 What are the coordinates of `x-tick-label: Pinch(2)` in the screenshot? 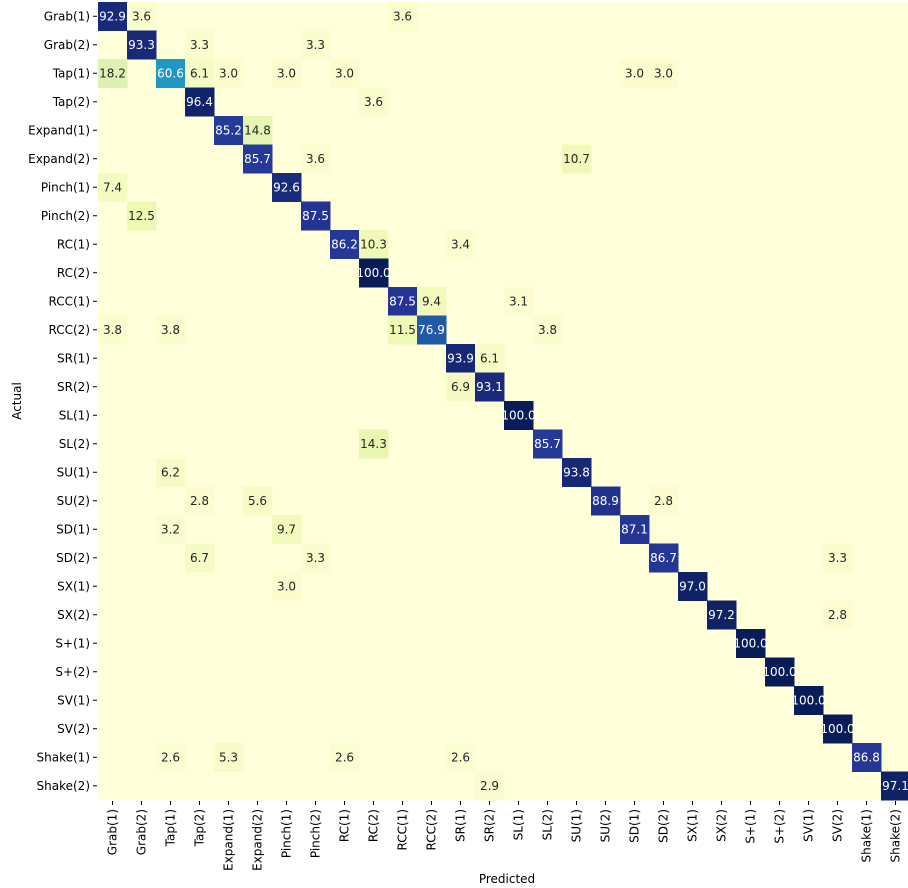 It's located at (316, 833).